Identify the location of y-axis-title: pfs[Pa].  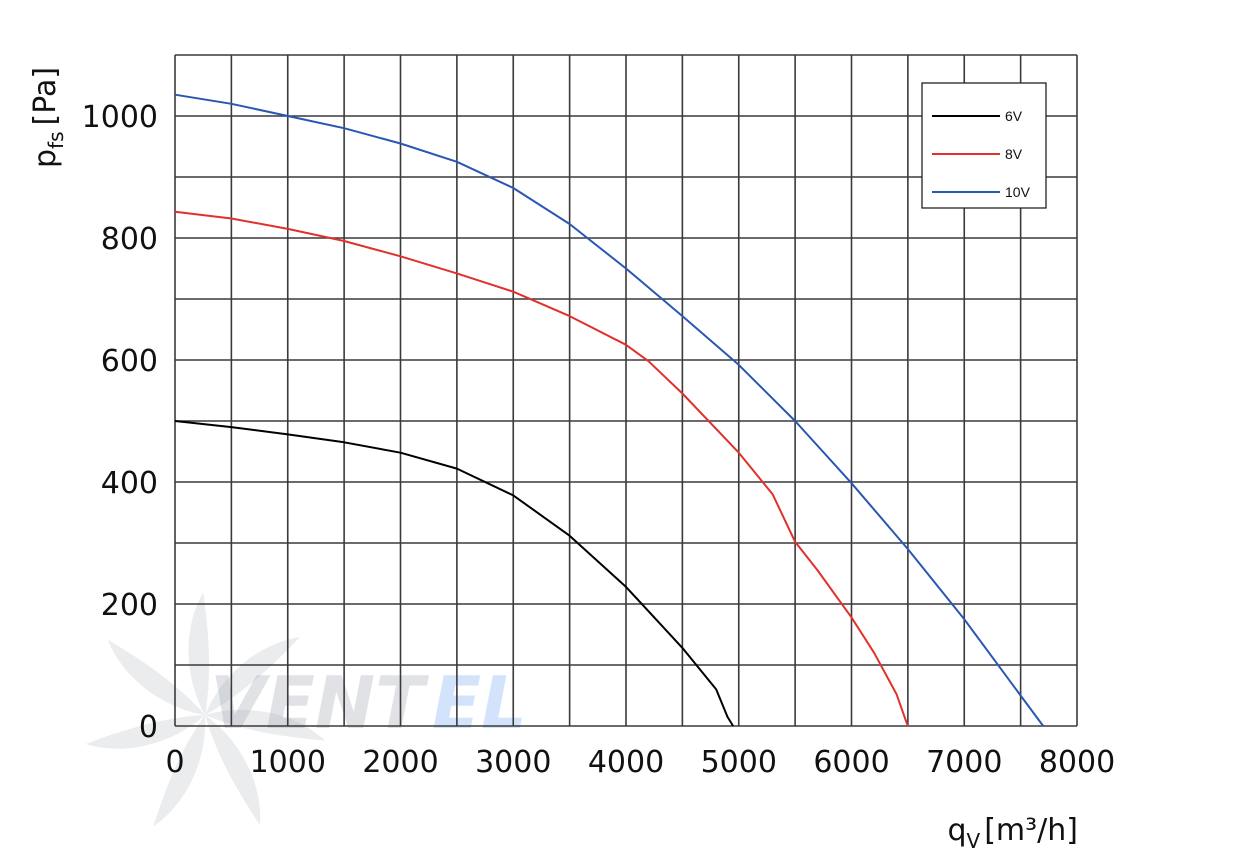
(48, 117).